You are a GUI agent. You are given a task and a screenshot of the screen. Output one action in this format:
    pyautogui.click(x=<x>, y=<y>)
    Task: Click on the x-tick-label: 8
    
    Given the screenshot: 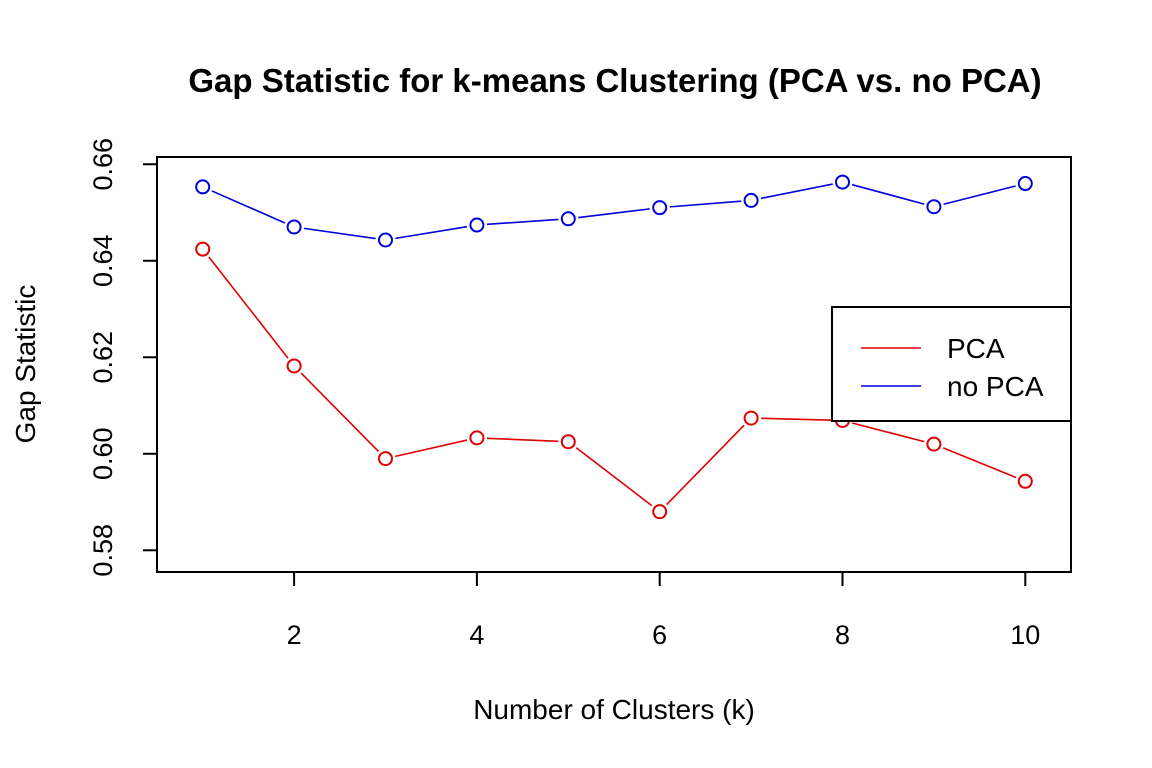 What is the action you would take?
    pyautogui.click(x=842, y=635)
    